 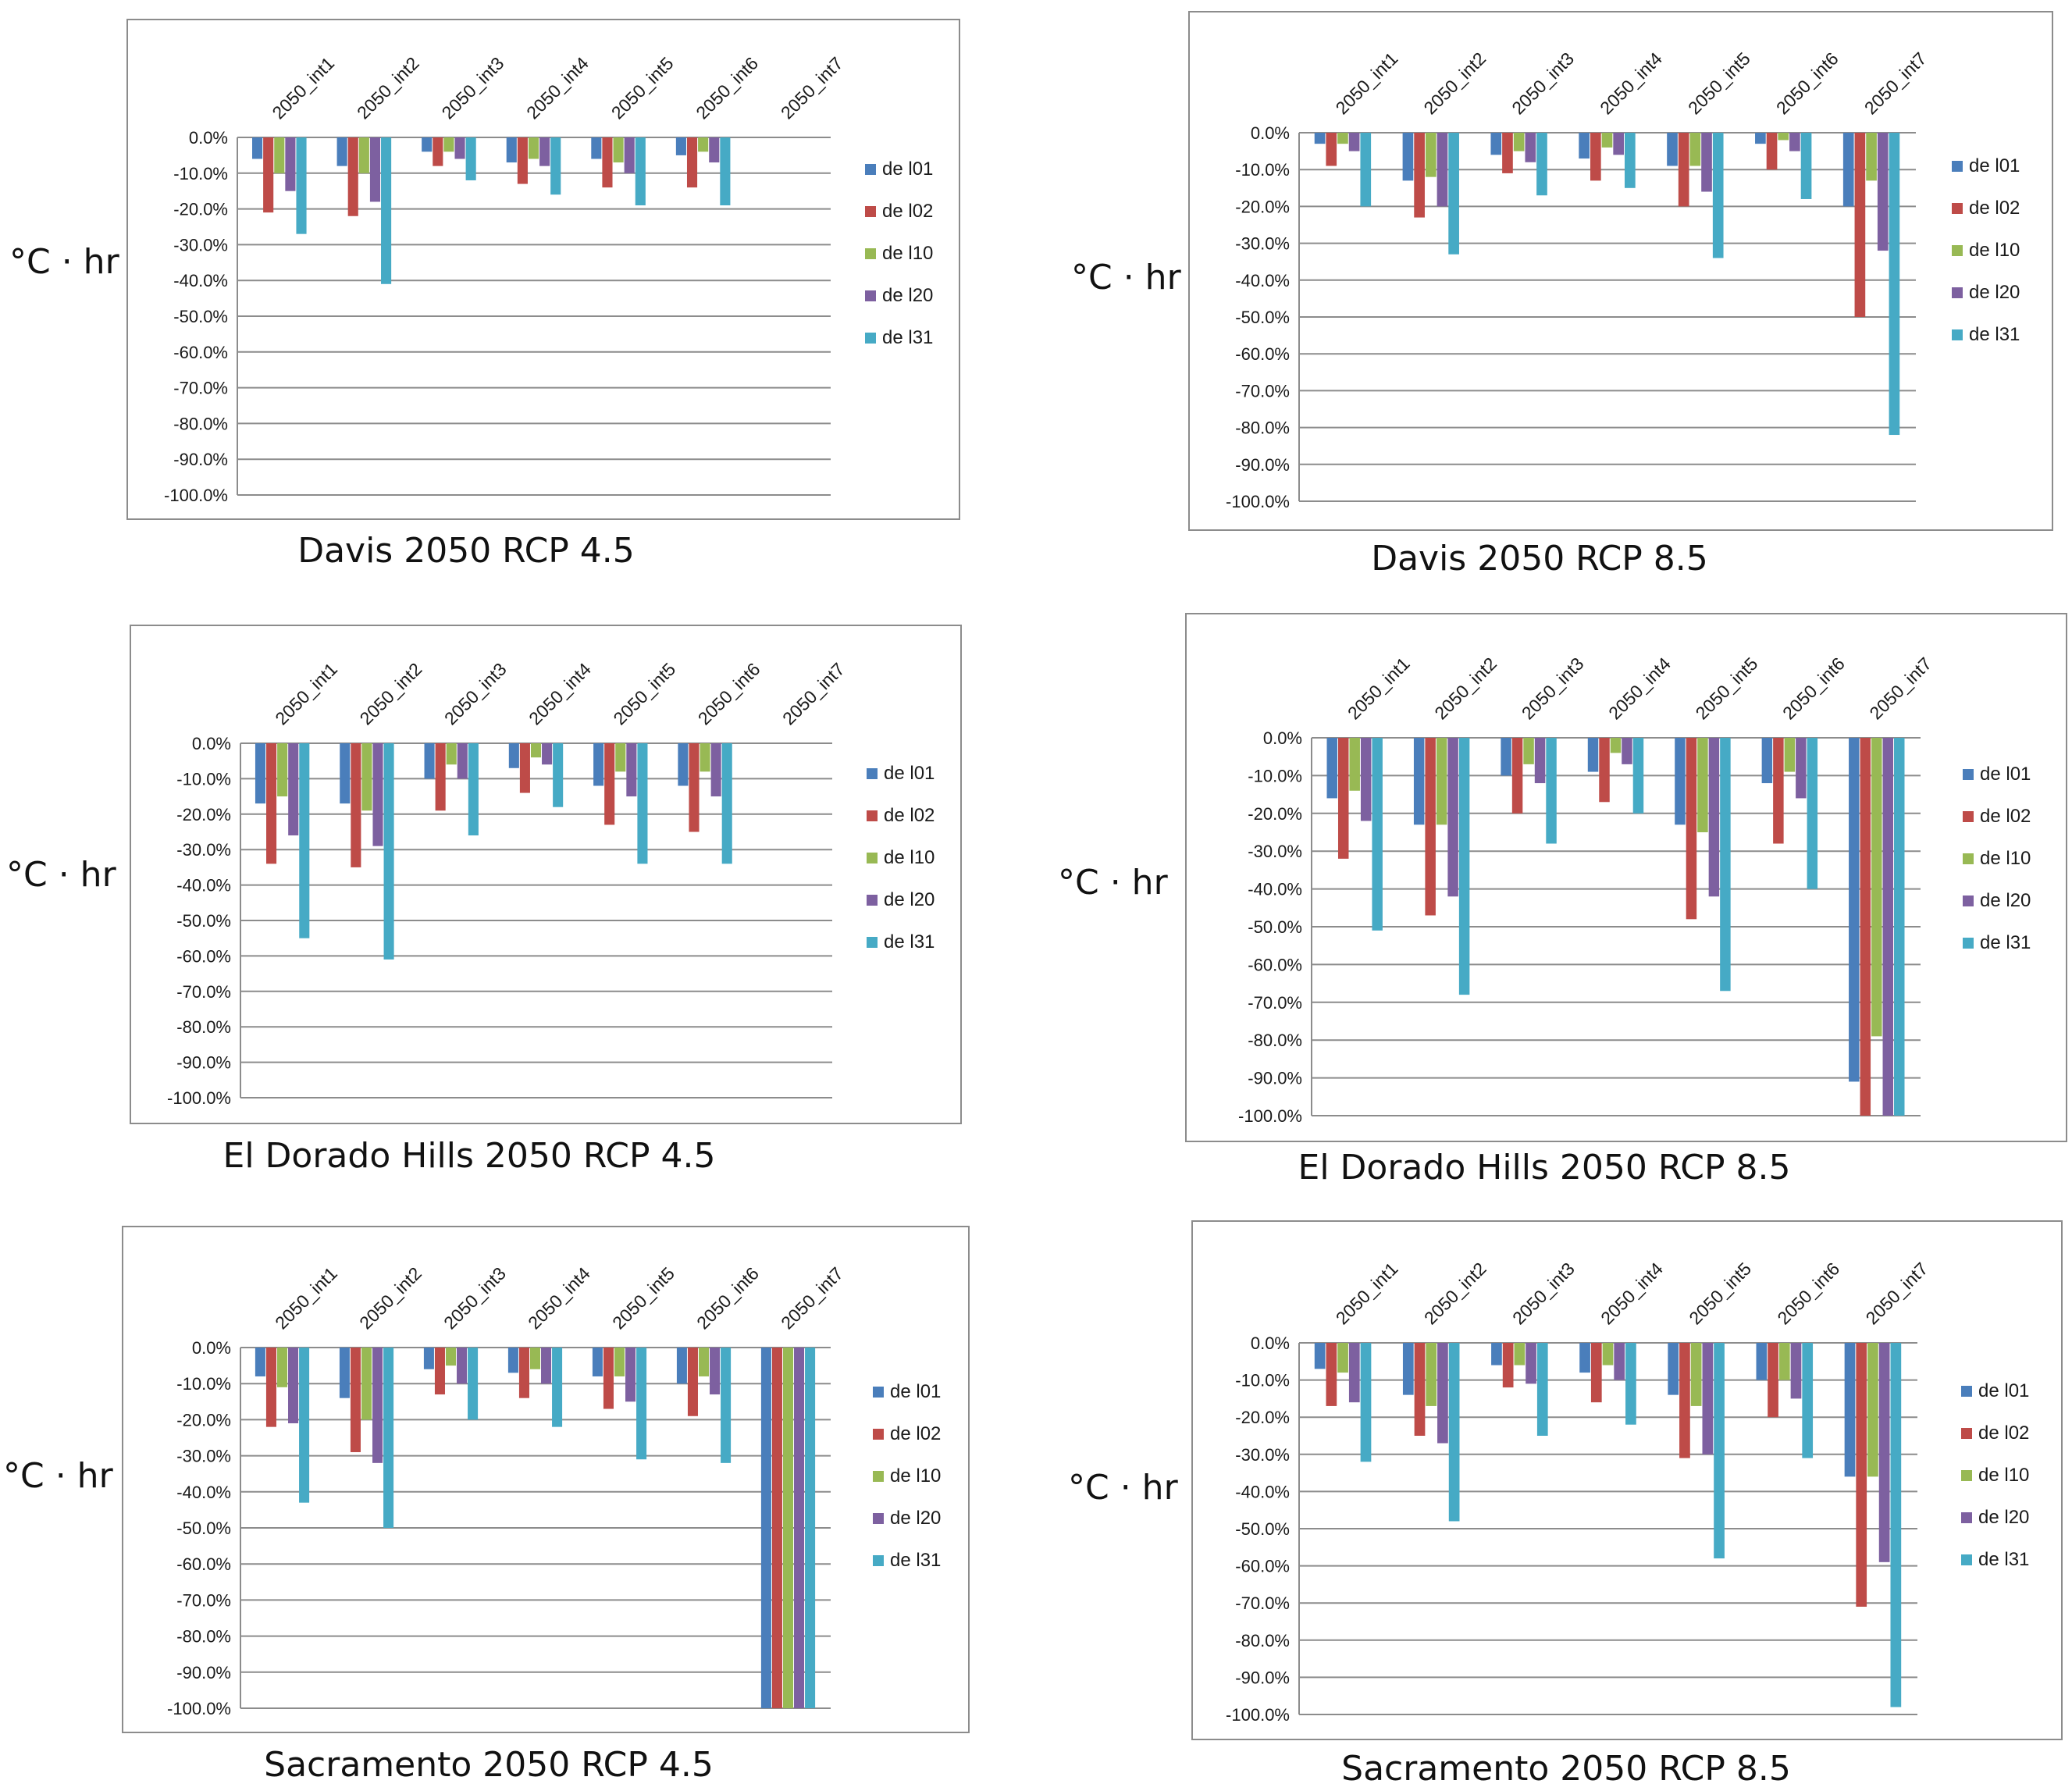 What do you see at coordinates (203, 779) in the screenshot?
I see `y-tick-label: -10.0%` at bounding box center [203, 779].